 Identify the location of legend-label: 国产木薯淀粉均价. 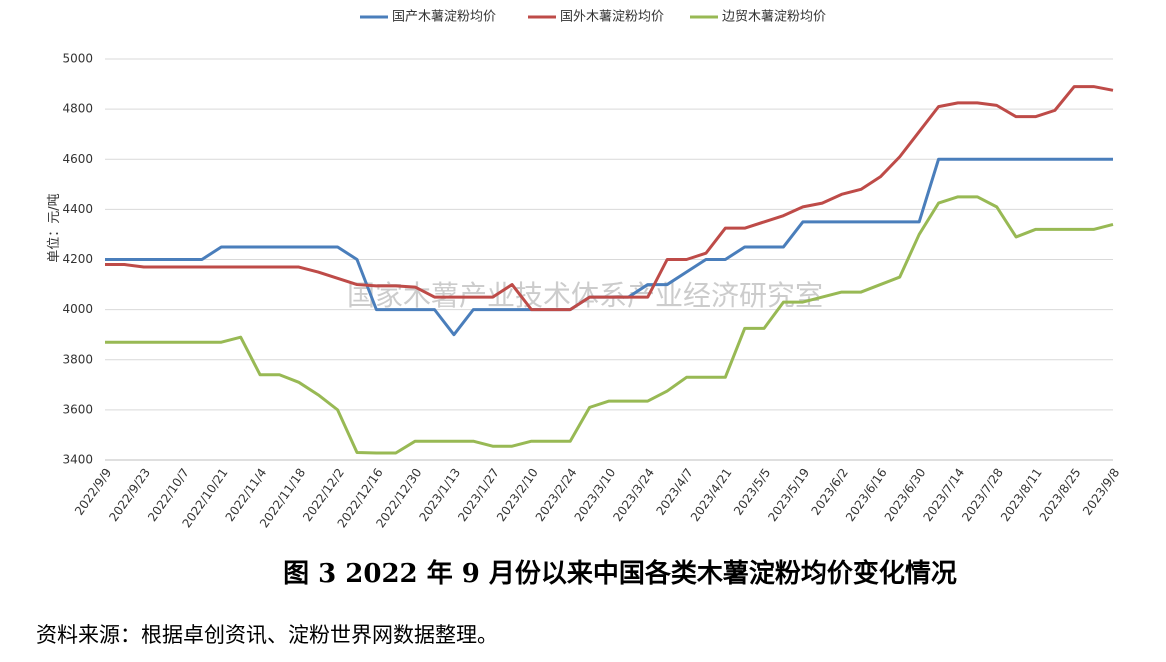
(444, 17).